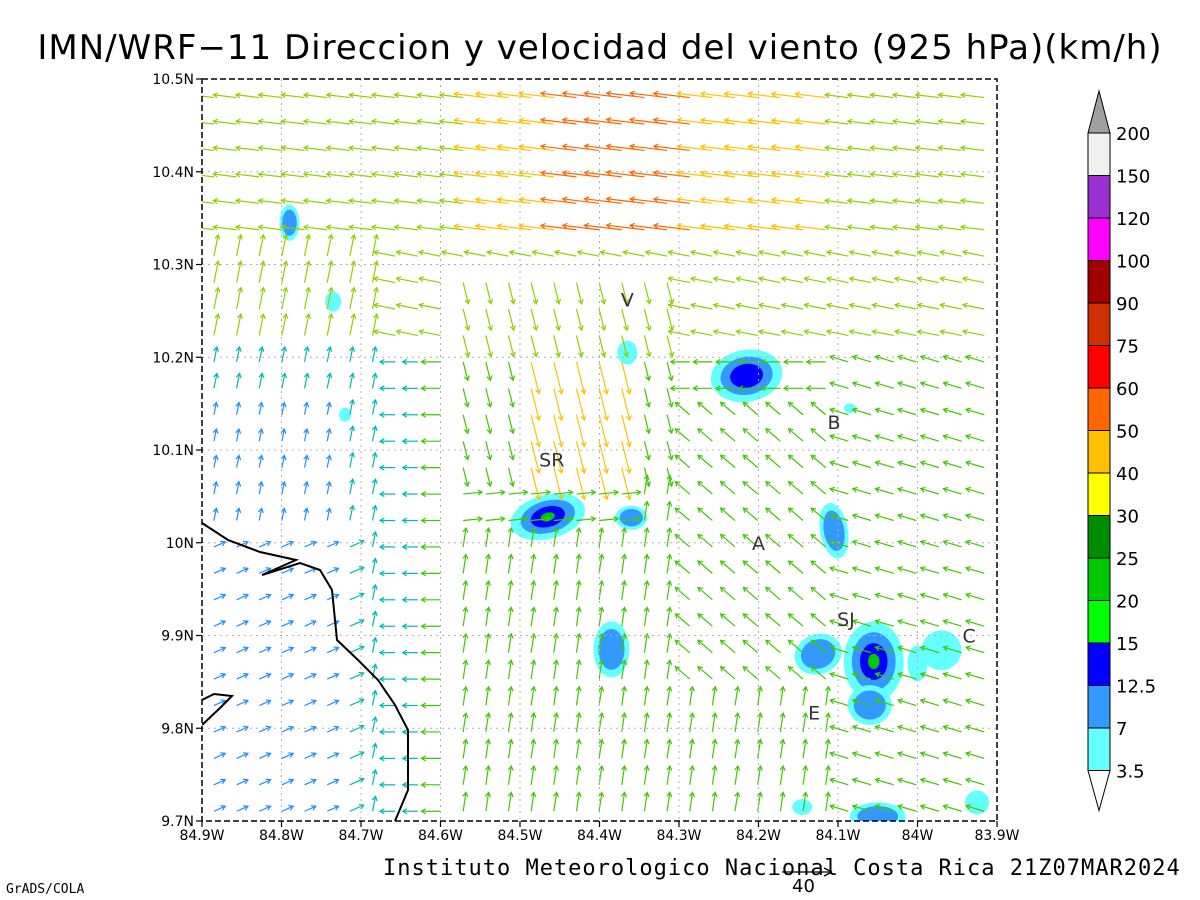 The width and height of the screenshot is (1200, 900). What do you see at coordinates (173, 451) in the screenshot?
I see `lat-tick-label: 10.1N` at bounding box center [173, 451].